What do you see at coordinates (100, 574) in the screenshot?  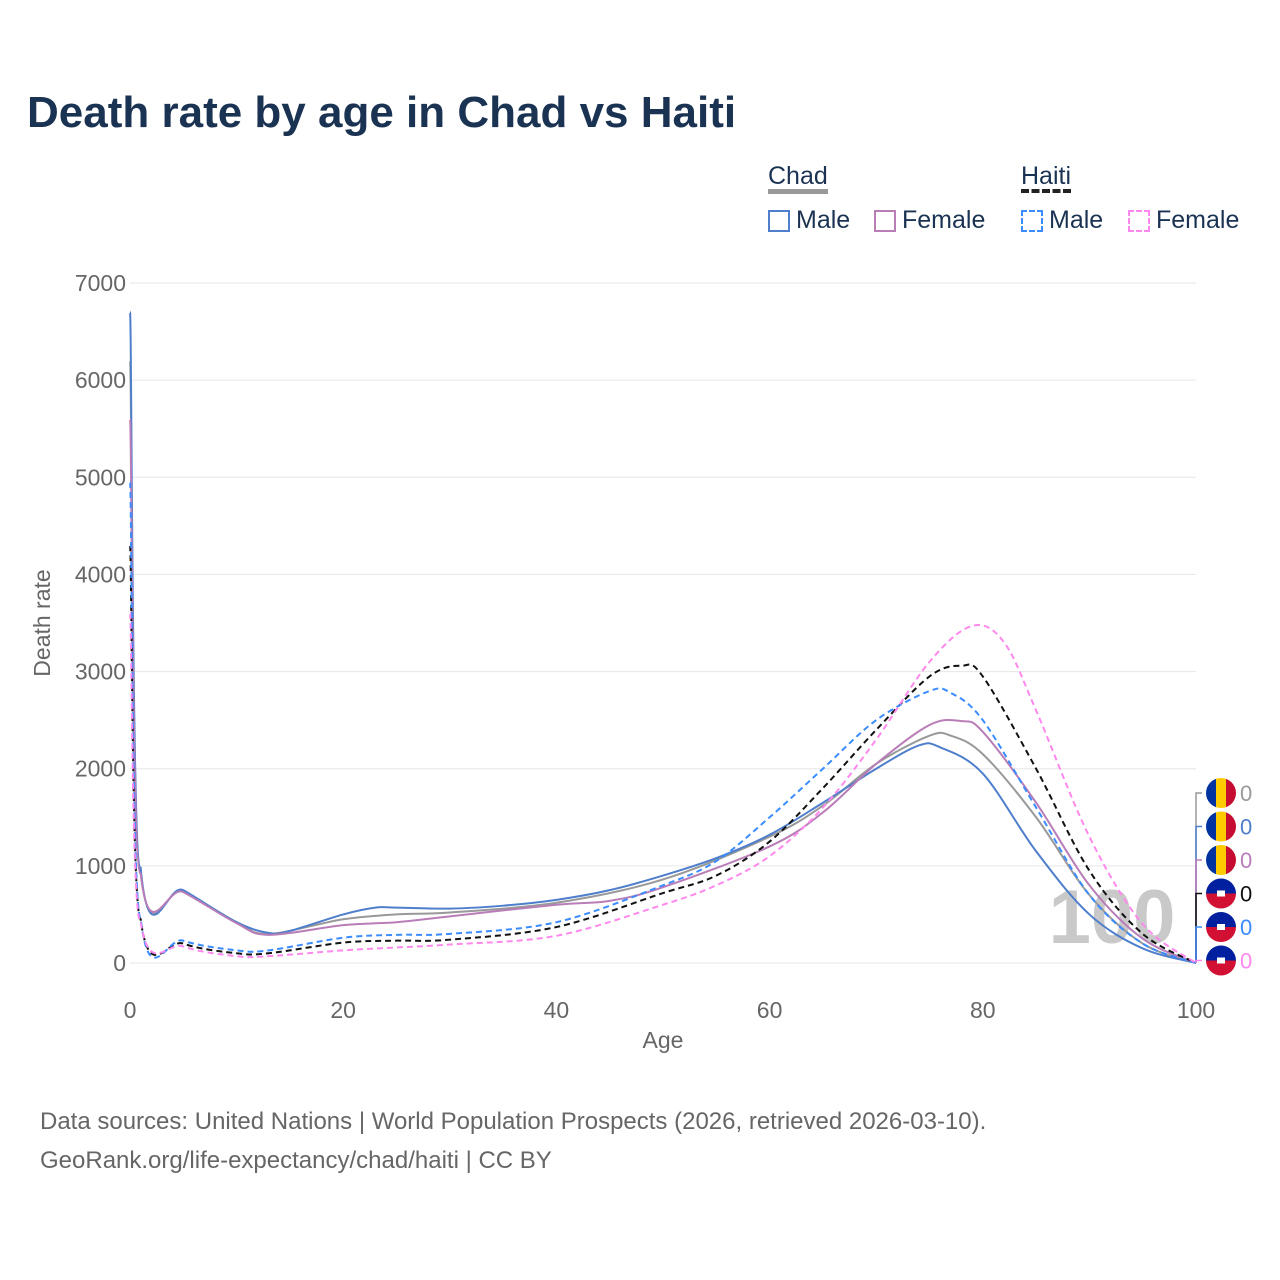 I see `y-tick-label: 4000` at bounding box center [100, 574].